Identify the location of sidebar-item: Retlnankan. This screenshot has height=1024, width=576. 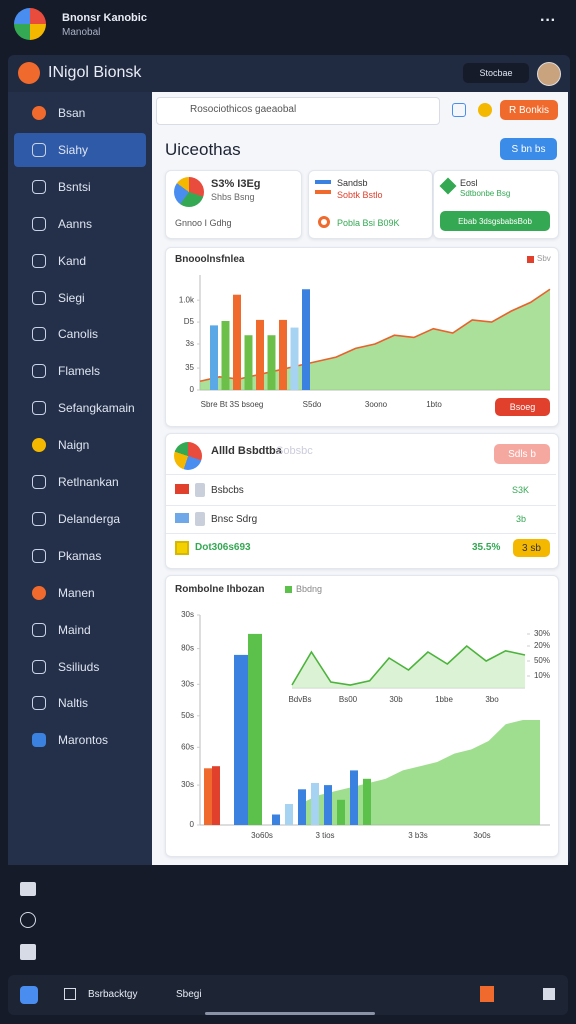
(80, 482).